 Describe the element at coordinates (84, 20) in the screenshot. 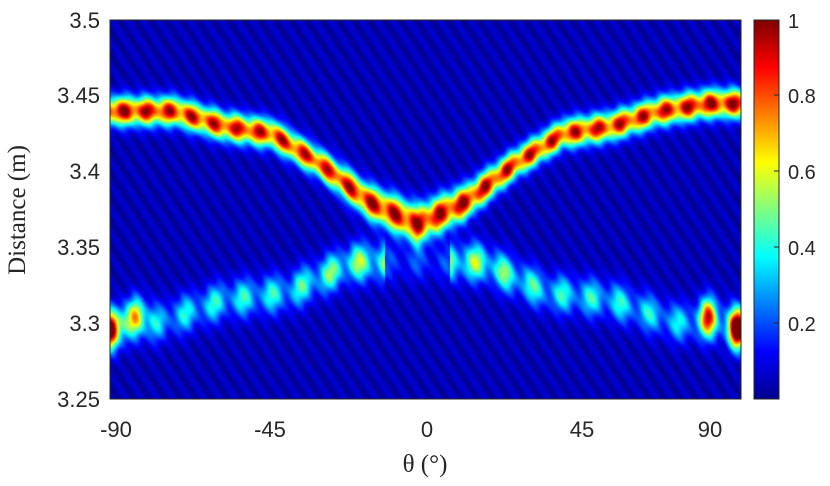

I see `y-tick-label: 3.5` at that location.